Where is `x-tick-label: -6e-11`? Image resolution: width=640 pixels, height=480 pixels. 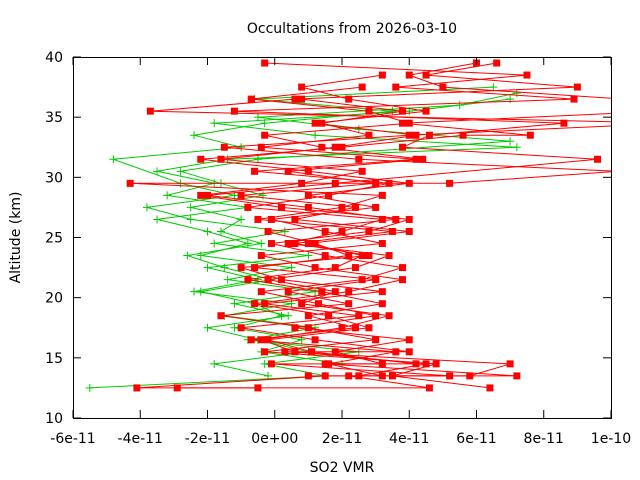 x-tick-label: -6e-11 is located at coordinates (72, 439).